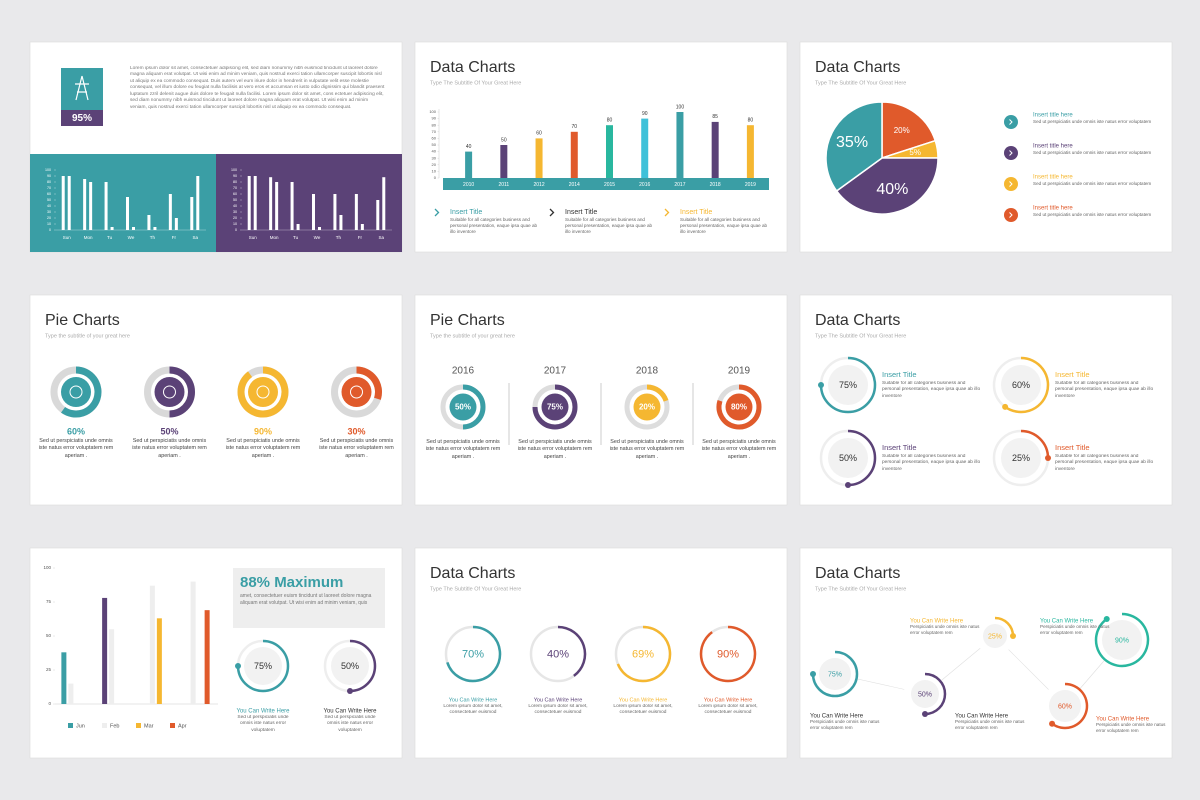 This screenshot has width=1200, height=800. I want to click on legend-swatch, so click(70, 725).